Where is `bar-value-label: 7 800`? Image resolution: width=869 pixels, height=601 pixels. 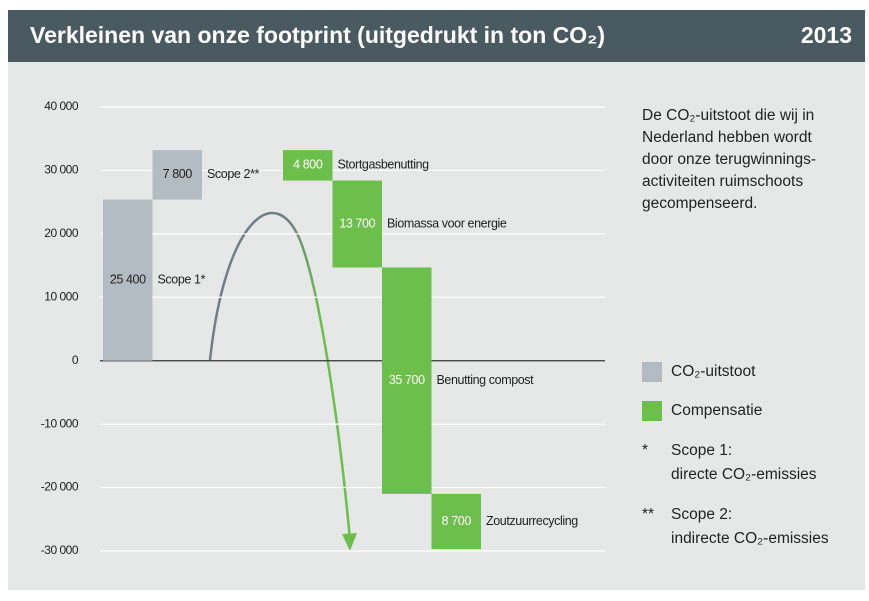 bar-value-label: 7 800 is located at coordinates (178, 174).